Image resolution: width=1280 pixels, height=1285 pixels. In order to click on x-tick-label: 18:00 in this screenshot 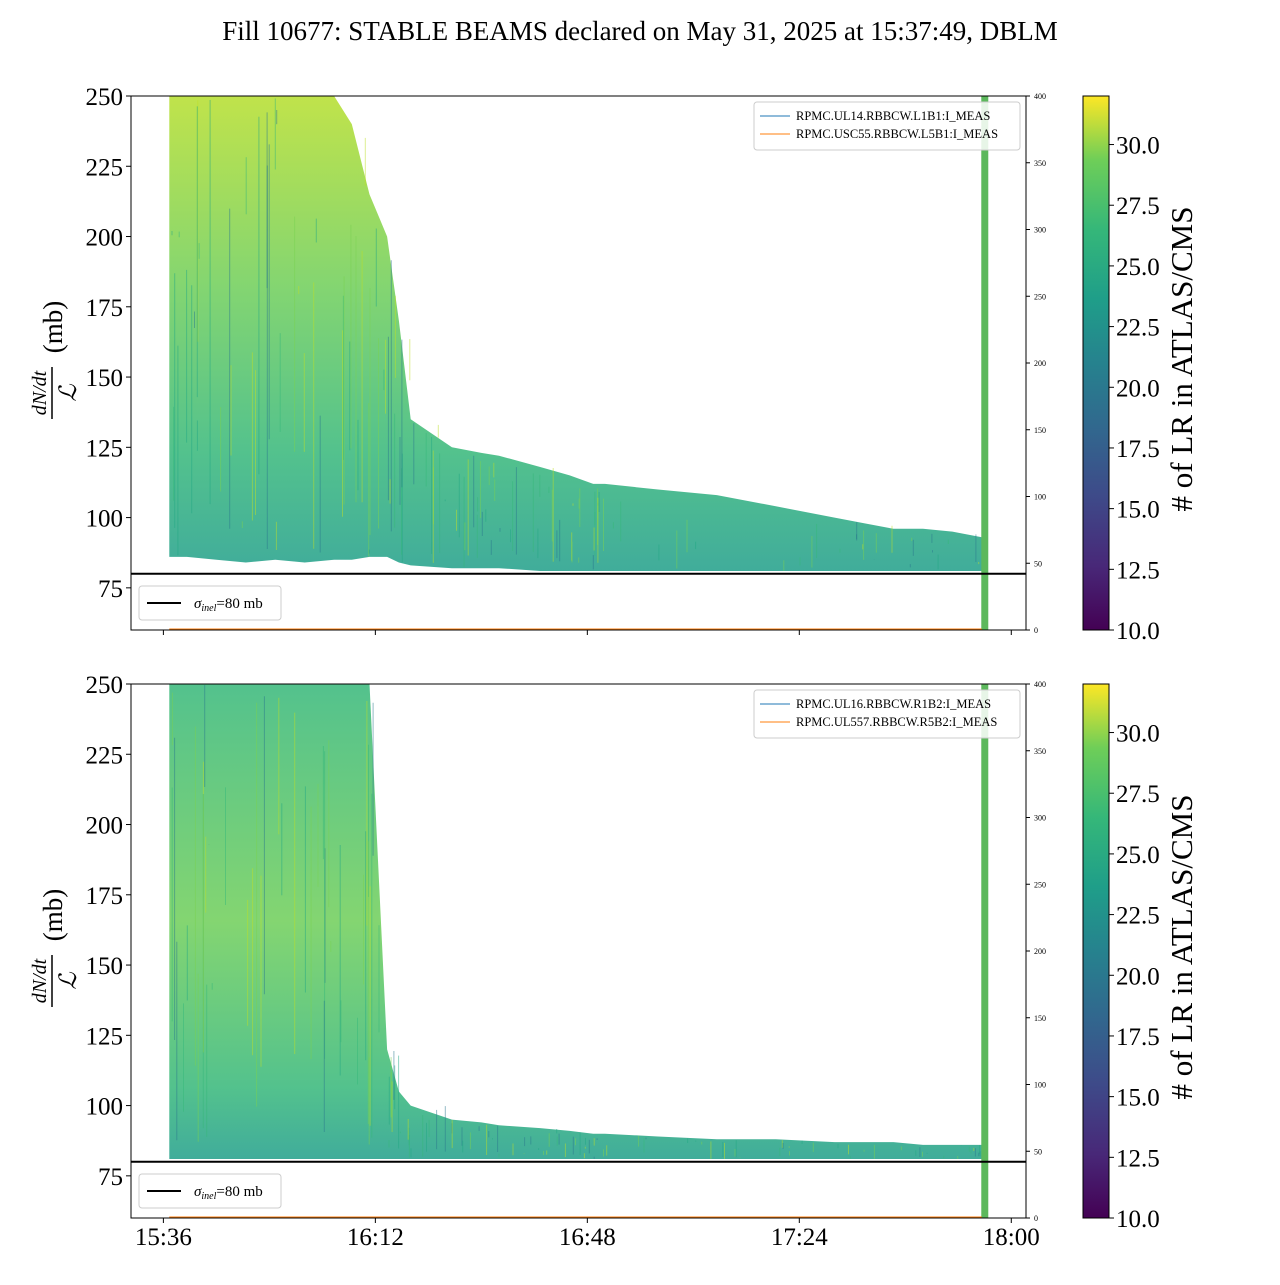, I will do `click(1011, 1237)`.